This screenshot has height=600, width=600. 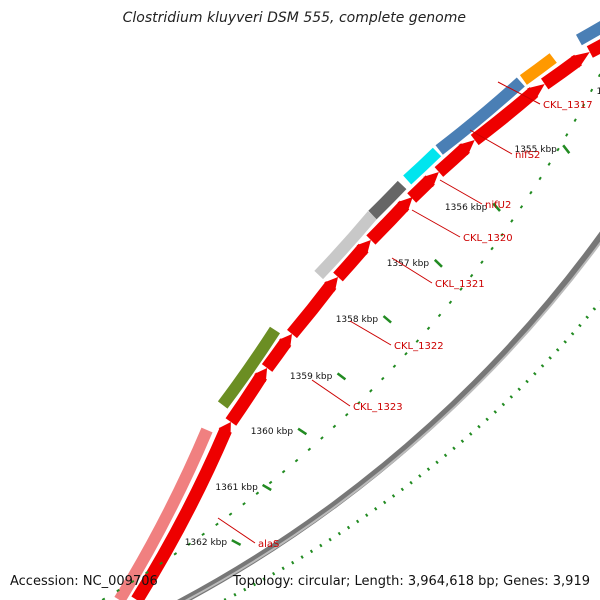 What do you see at coordinates (527, 155) in the screenshot?
I see `gene-label-2: nifS2` at bounding box center [527, 155].